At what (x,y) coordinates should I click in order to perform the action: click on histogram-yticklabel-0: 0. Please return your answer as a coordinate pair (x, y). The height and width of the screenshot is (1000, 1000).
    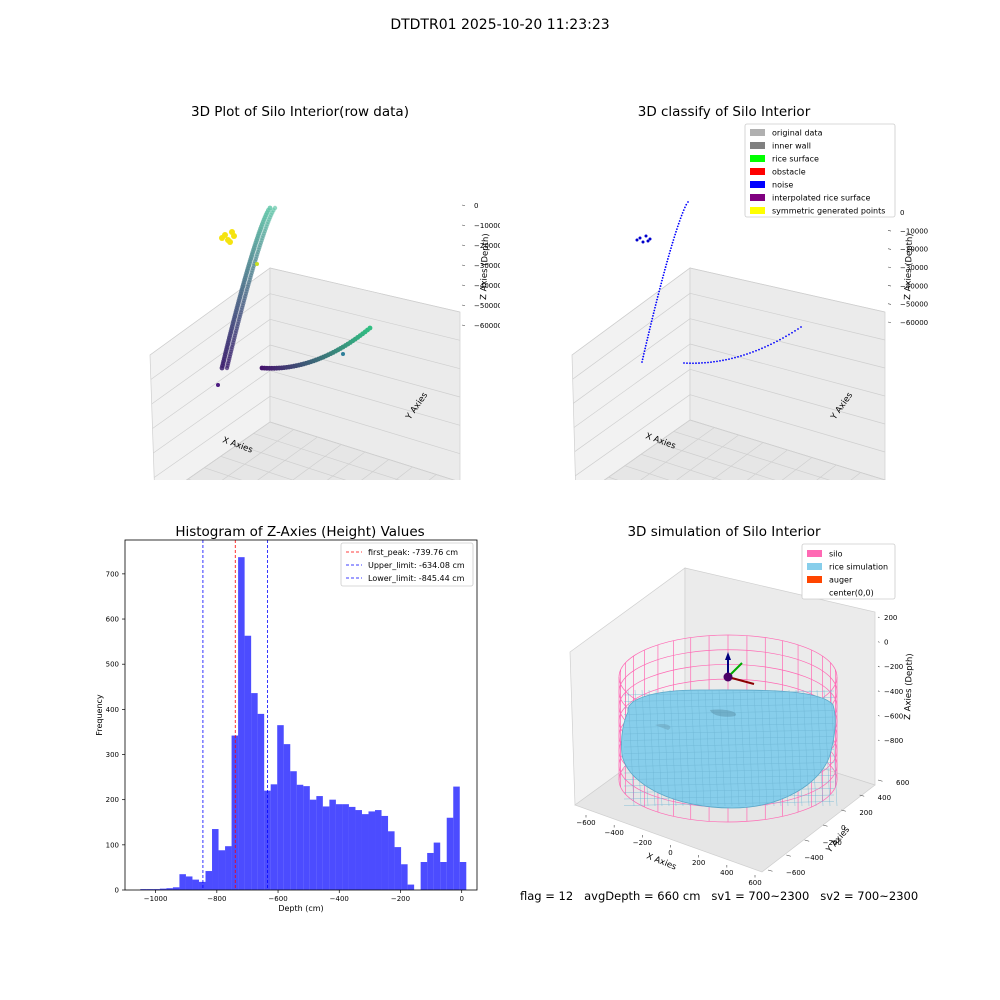
    Looking at the image, I should click on (117, 891).